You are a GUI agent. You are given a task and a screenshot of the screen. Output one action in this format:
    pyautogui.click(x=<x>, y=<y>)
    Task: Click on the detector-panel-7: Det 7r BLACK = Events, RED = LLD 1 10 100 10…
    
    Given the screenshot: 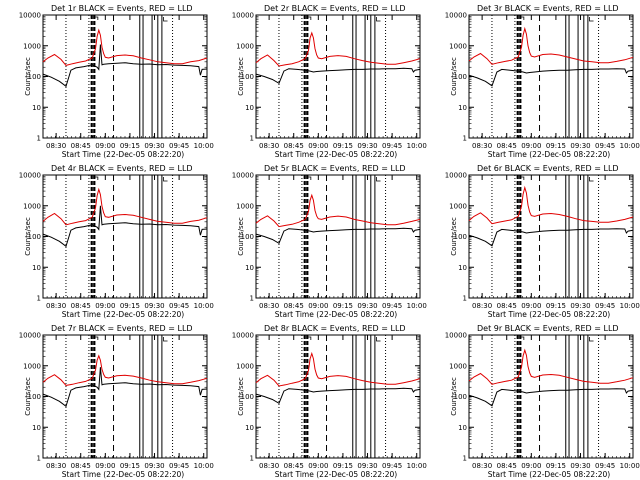 What is the action you would take?
    pyautogui.click(x=107, y=400)
    